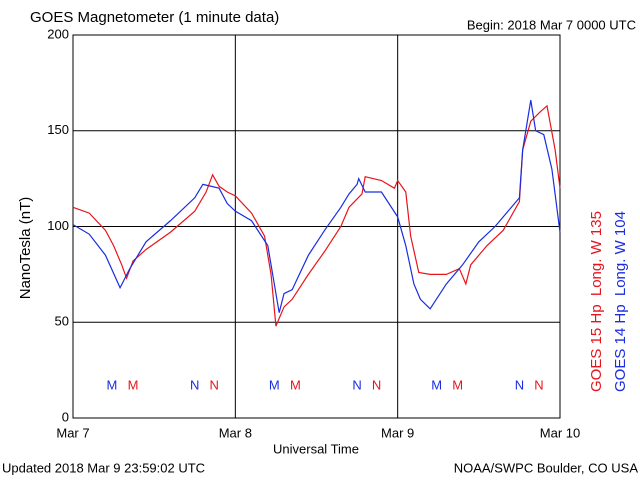 Image resolution: width=640 pixels, height=480 pixels. I want to click on footer-right: NOAA/SWPC Boulder, CO USA, so click(546, 467).